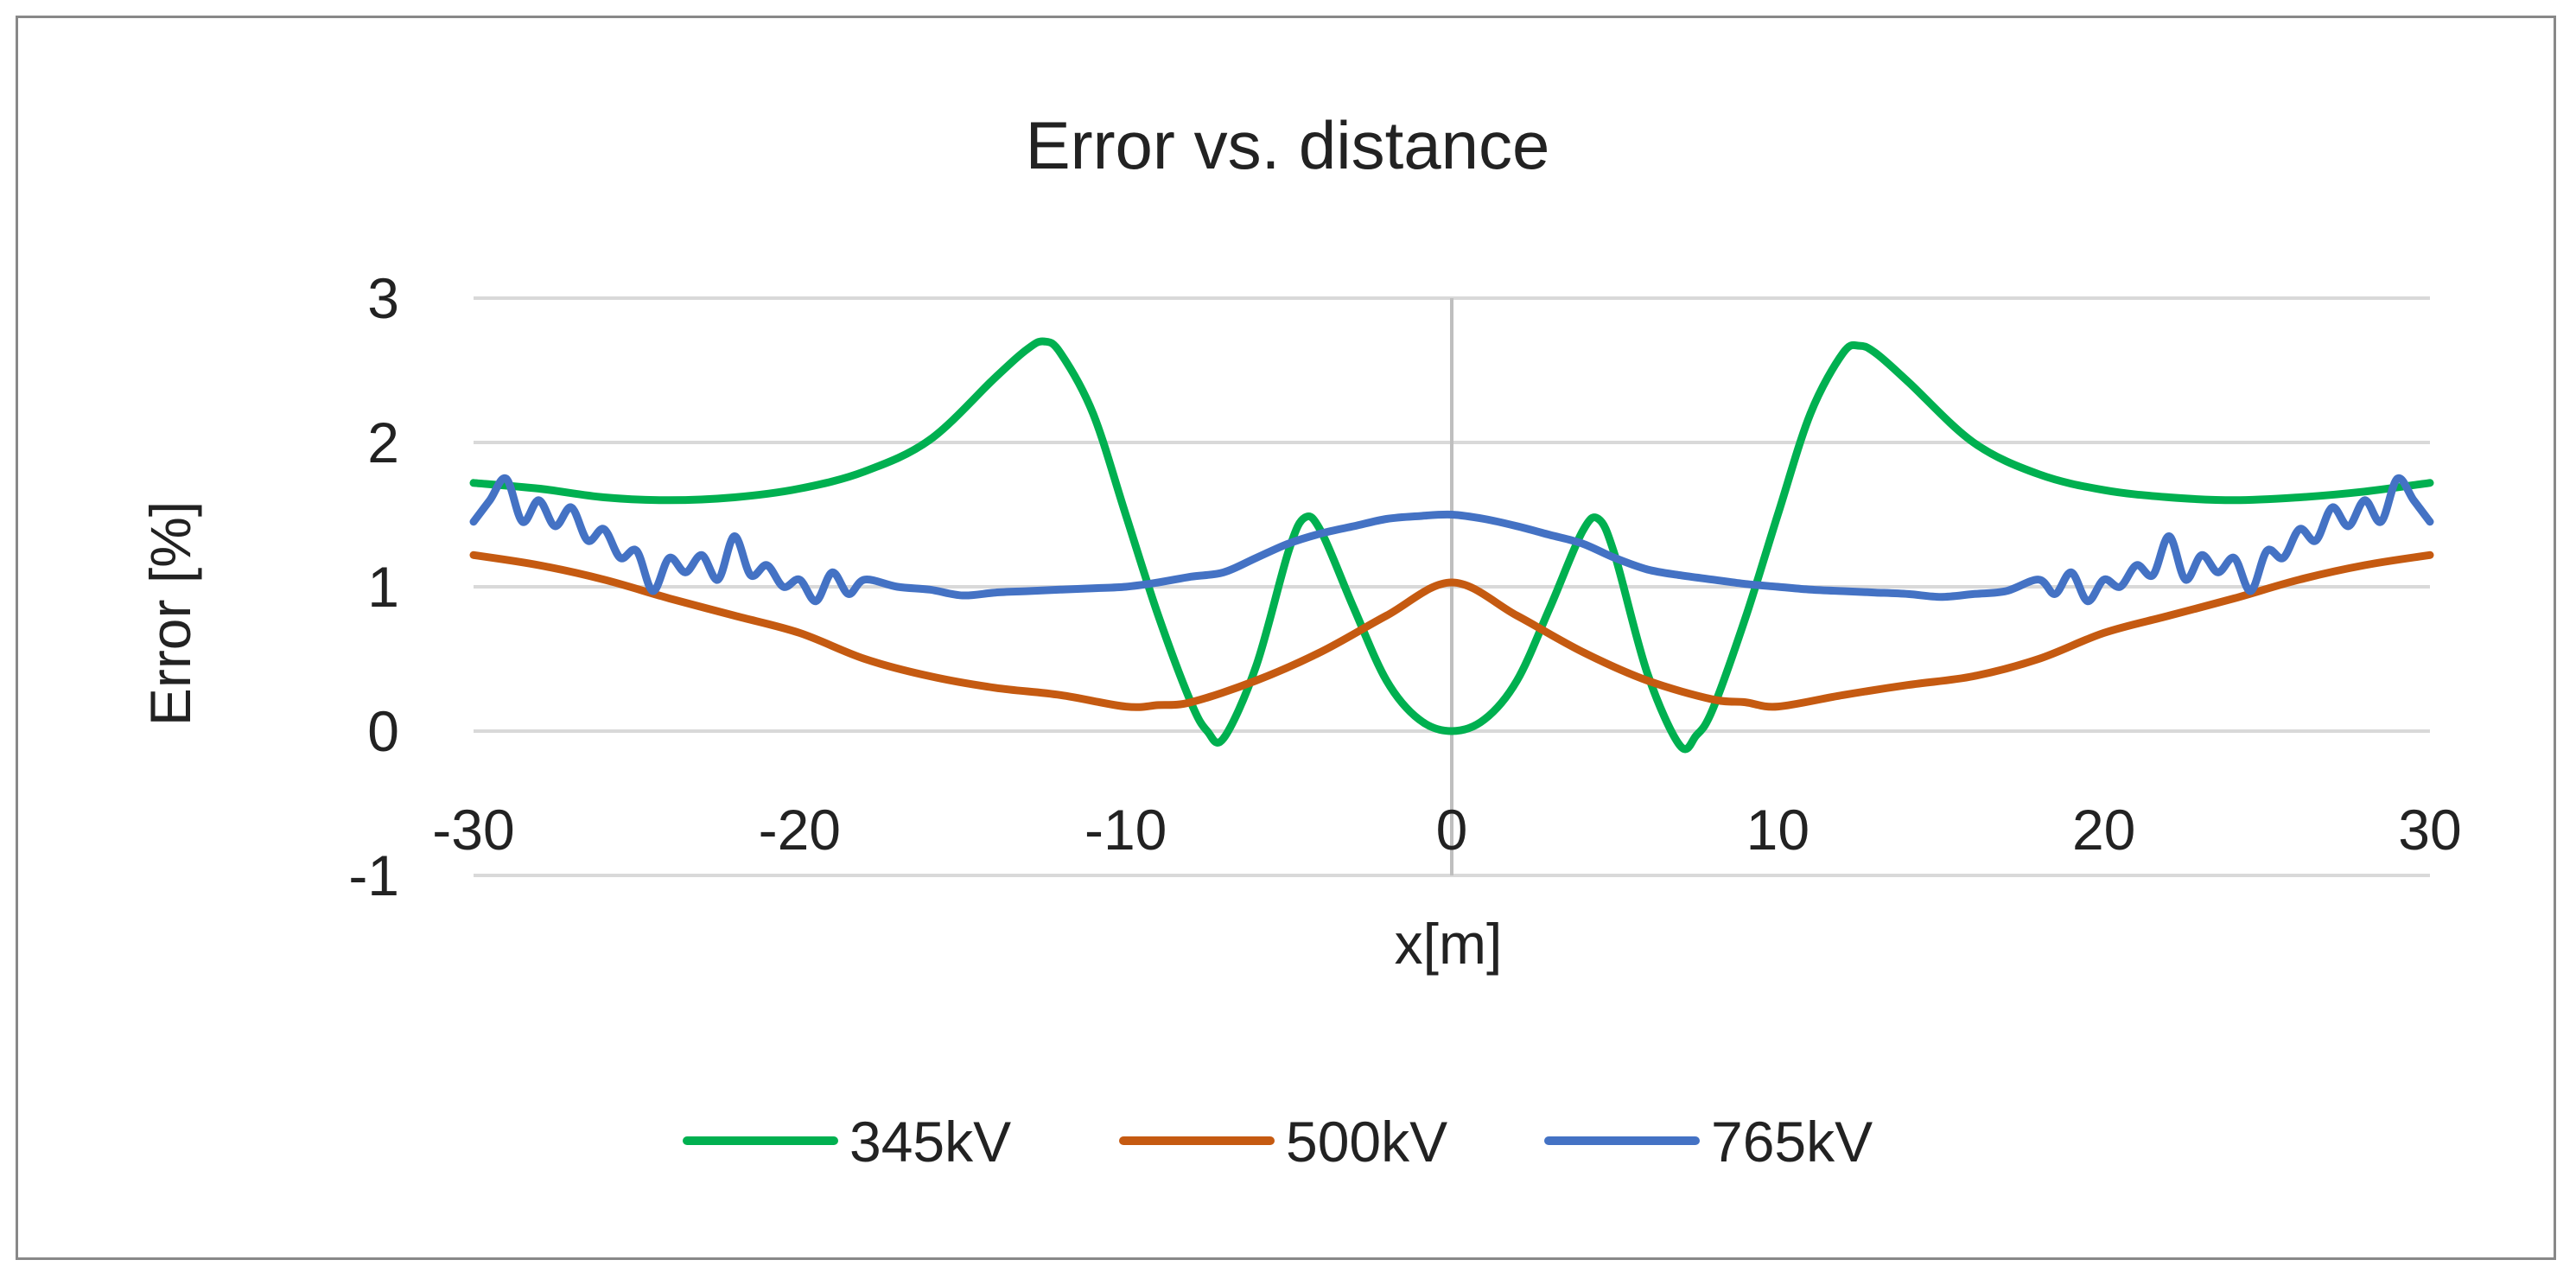 This screenshot has height=1279, width=2576. What do you see at coordinates (1366, 1142) in the screenshot?
I see `legend-label: 500kV` at bounding box center [1366, 1142].